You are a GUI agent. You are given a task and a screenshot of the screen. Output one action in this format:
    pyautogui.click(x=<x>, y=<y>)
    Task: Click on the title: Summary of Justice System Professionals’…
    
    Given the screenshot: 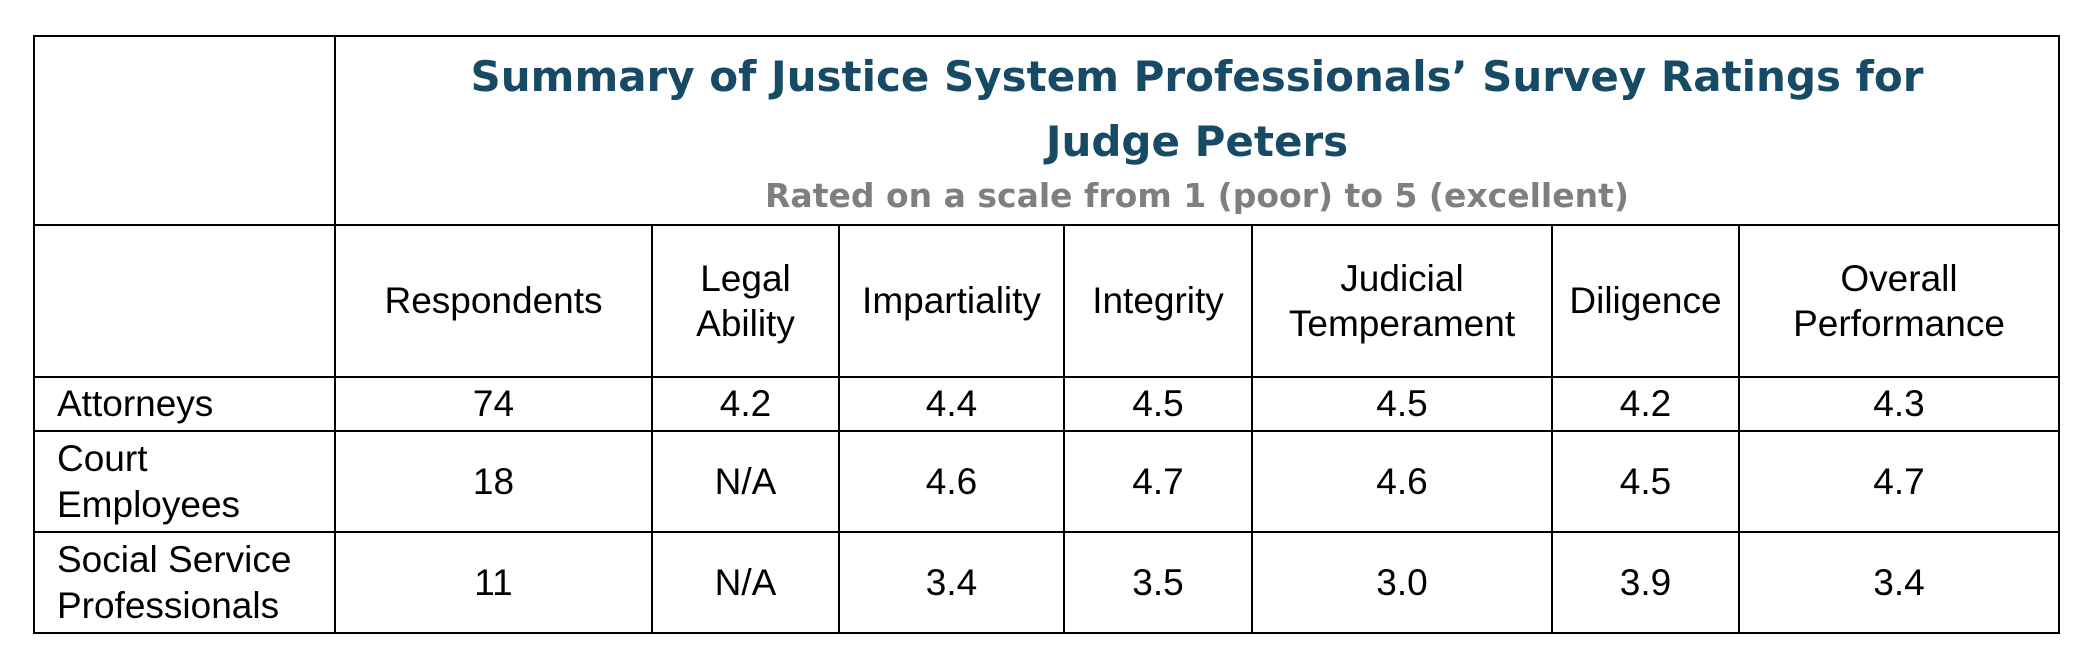 What is the action you would take?
    pyautogui.click(x=1197, y=109)
    